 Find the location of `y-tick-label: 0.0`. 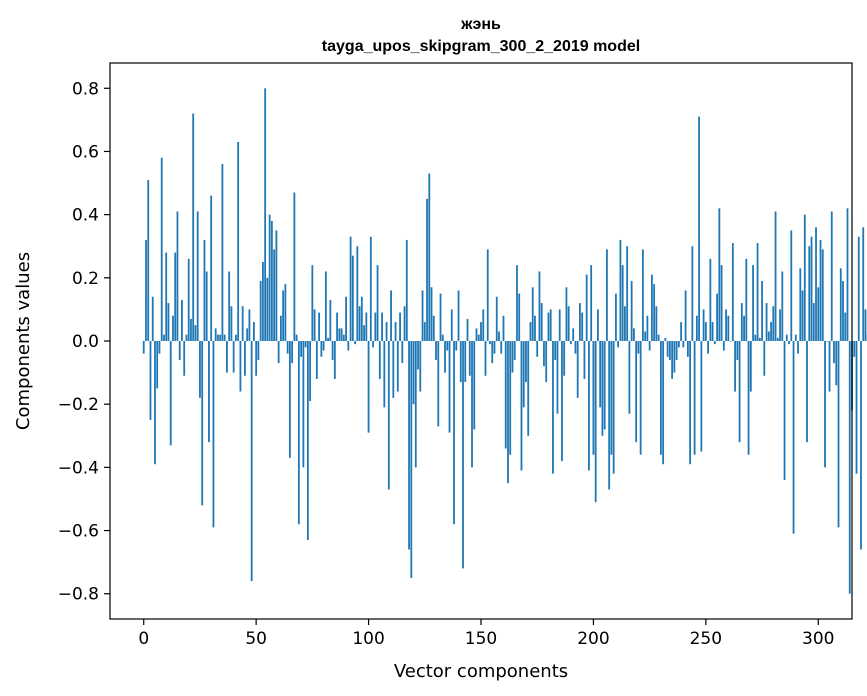

y-tick-label: 0.0 is located at coordinates (85, 342).